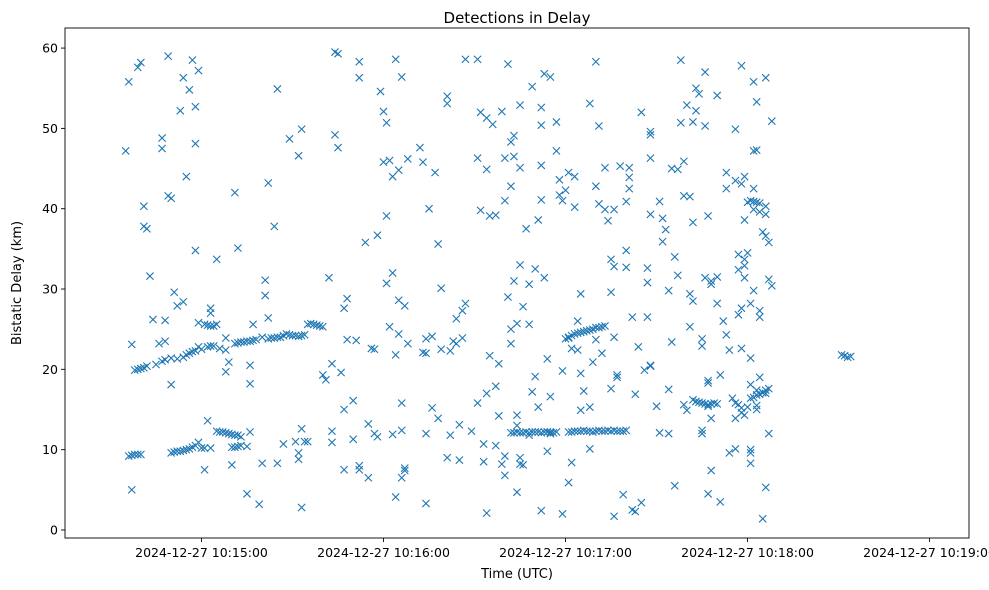 The height and width of the screenshot is (590, 989). I want to click on x-tick-label: 2024-12-27 10:19:00, so click(926, 552).